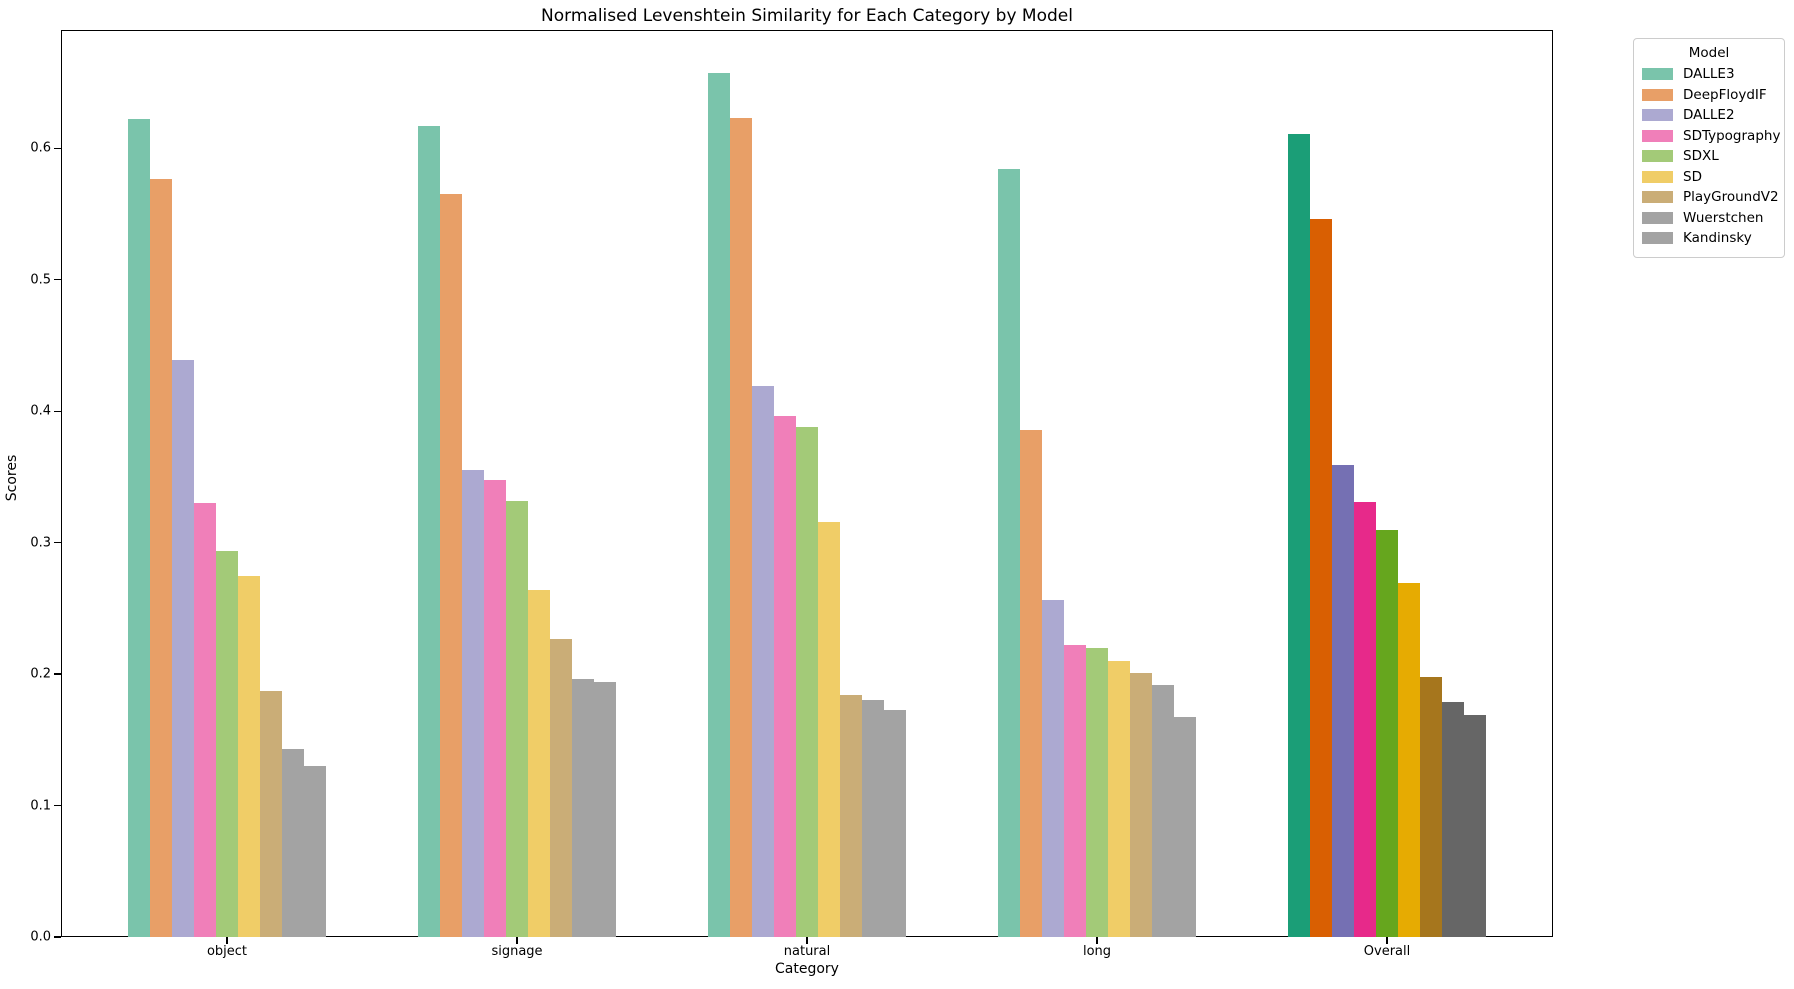  I want to click on bar-Kandinsky-long, so click(1185, 827).